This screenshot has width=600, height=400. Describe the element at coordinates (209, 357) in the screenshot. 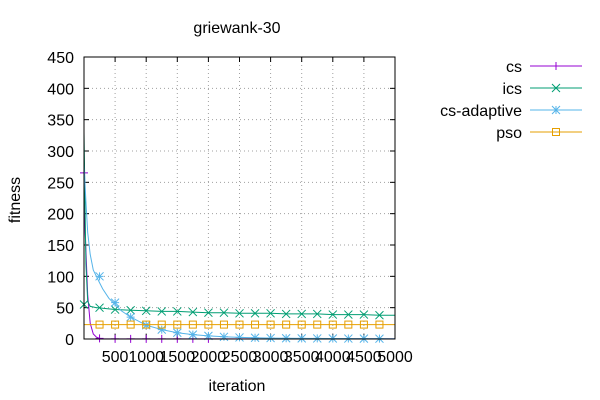

I see `x-tick-label: 2000` at that location.